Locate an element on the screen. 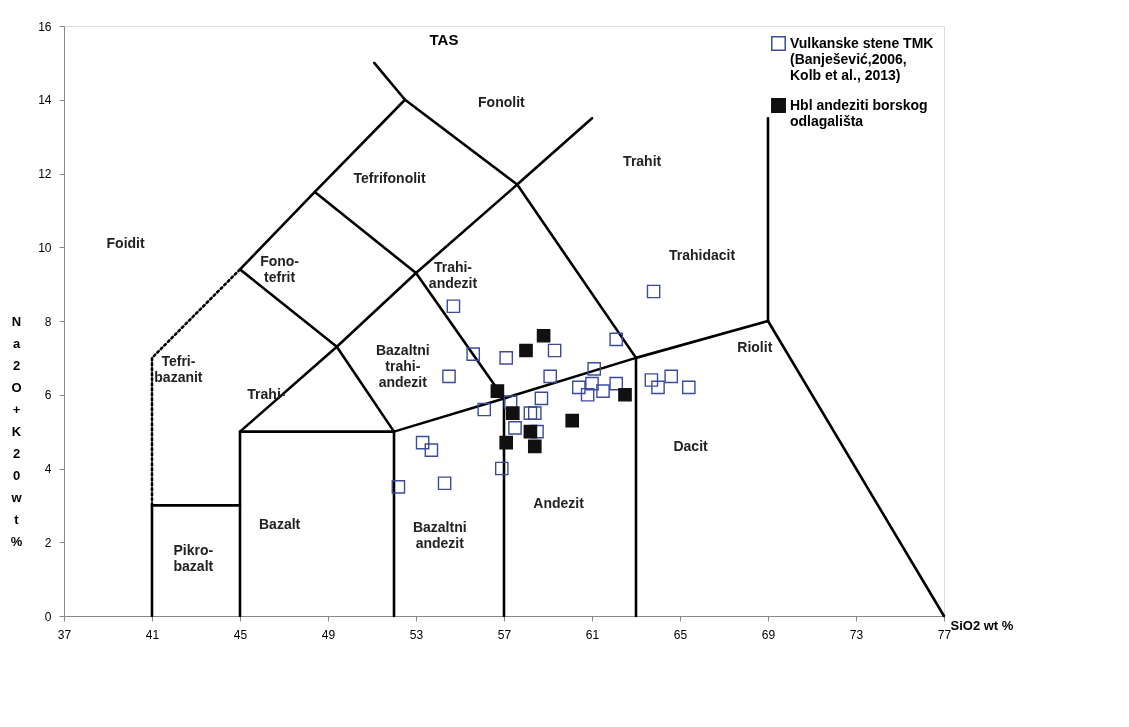  x-tick-label: 73 is located at coordinates (856, 634).